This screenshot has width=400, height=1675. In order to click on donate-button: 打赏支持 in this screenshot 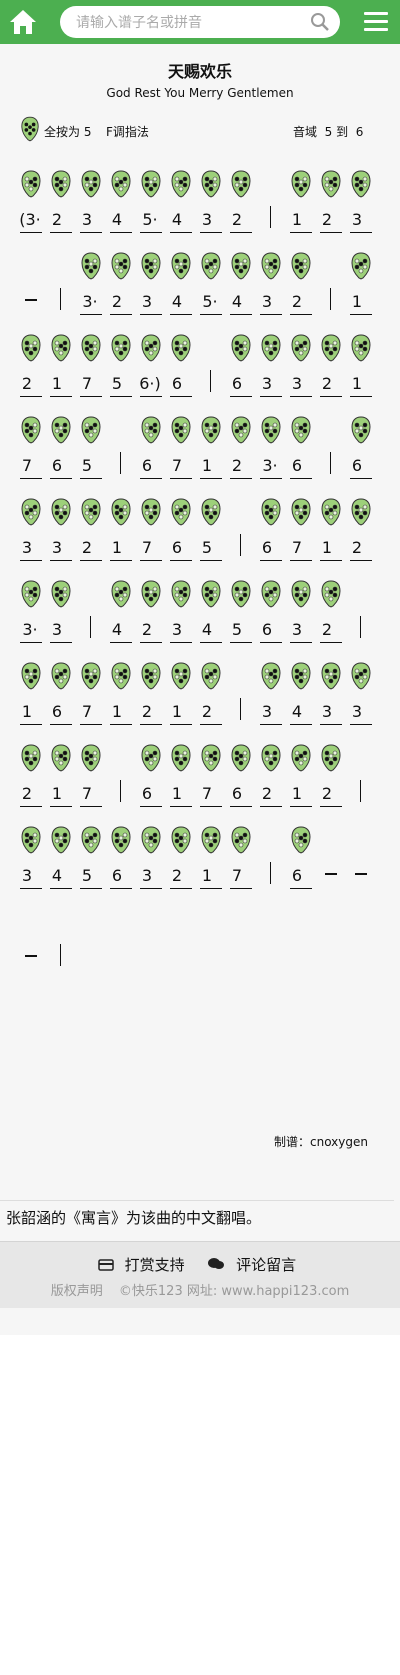, I will do `click(144, 1264)`.